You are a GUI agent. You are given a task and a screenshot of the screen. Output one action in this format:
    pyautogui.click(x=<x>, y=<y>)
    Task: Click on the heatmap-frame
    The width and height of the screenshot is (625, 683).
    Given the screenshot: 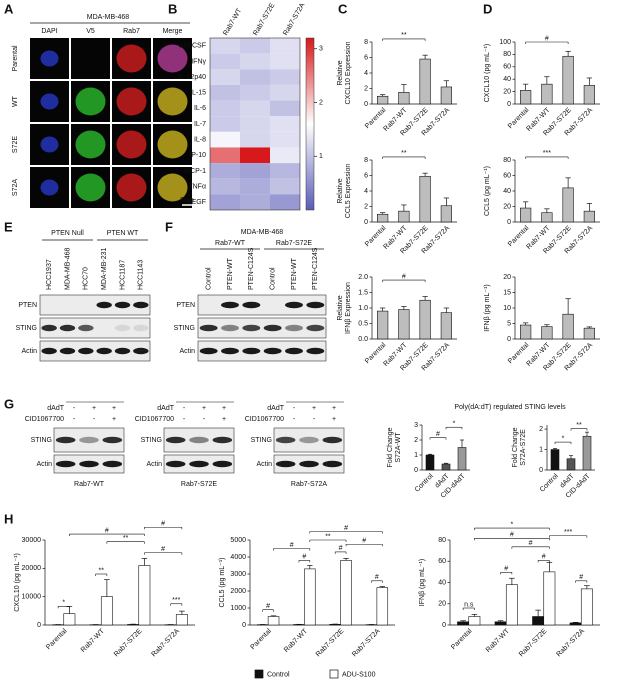 What is the action you would take?
    pyautogui.click(x=255, y=124)
    